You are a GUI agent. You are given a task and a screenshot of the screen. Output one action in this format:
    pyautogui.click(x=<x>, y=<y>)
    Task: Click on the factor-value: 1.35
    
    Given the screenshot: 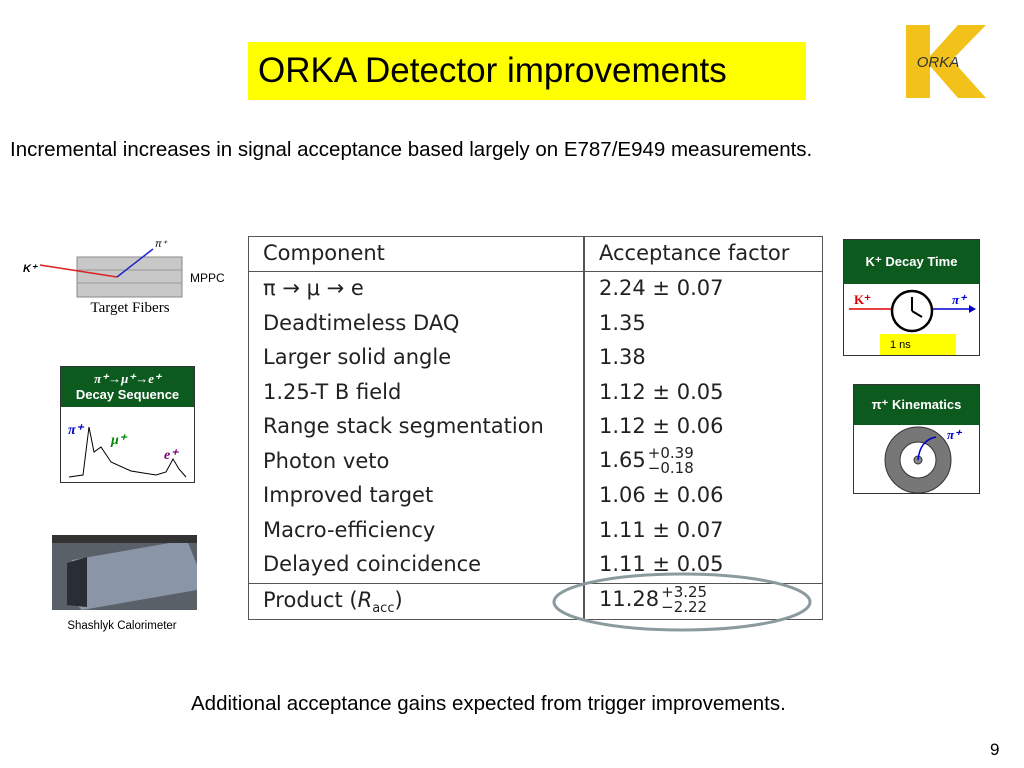 What is the action you would take?
    pyautogui.click(x=622, y=322)
    